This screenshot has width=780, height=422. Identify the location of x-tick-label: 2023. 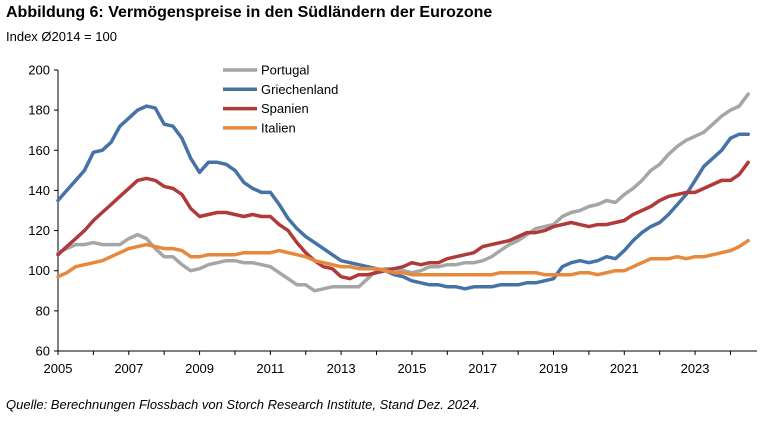
(695, 368).